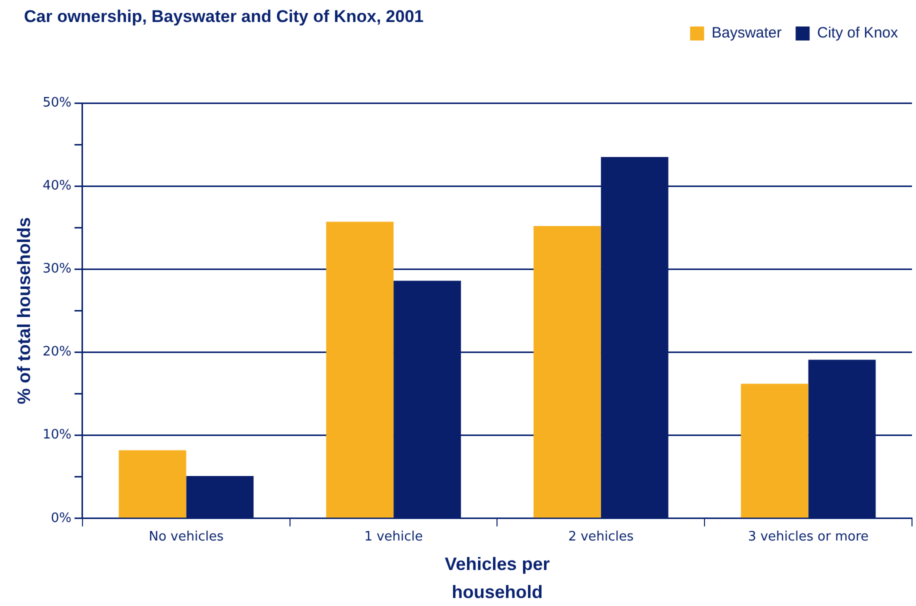  Describe the element at coordinates (61, 518) in the screenshot. I see `y-tick-label: 0%` at that location.